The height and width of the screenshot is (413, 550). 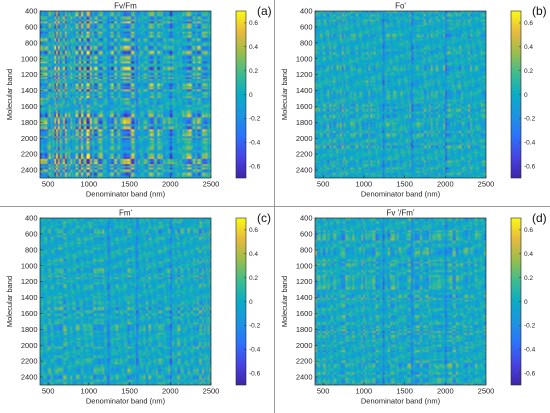 What do you see at coordinates (401, 213) in the screenshot?
I see `chart-title: Fv '/Fm'` at bounding box center [401, 213].